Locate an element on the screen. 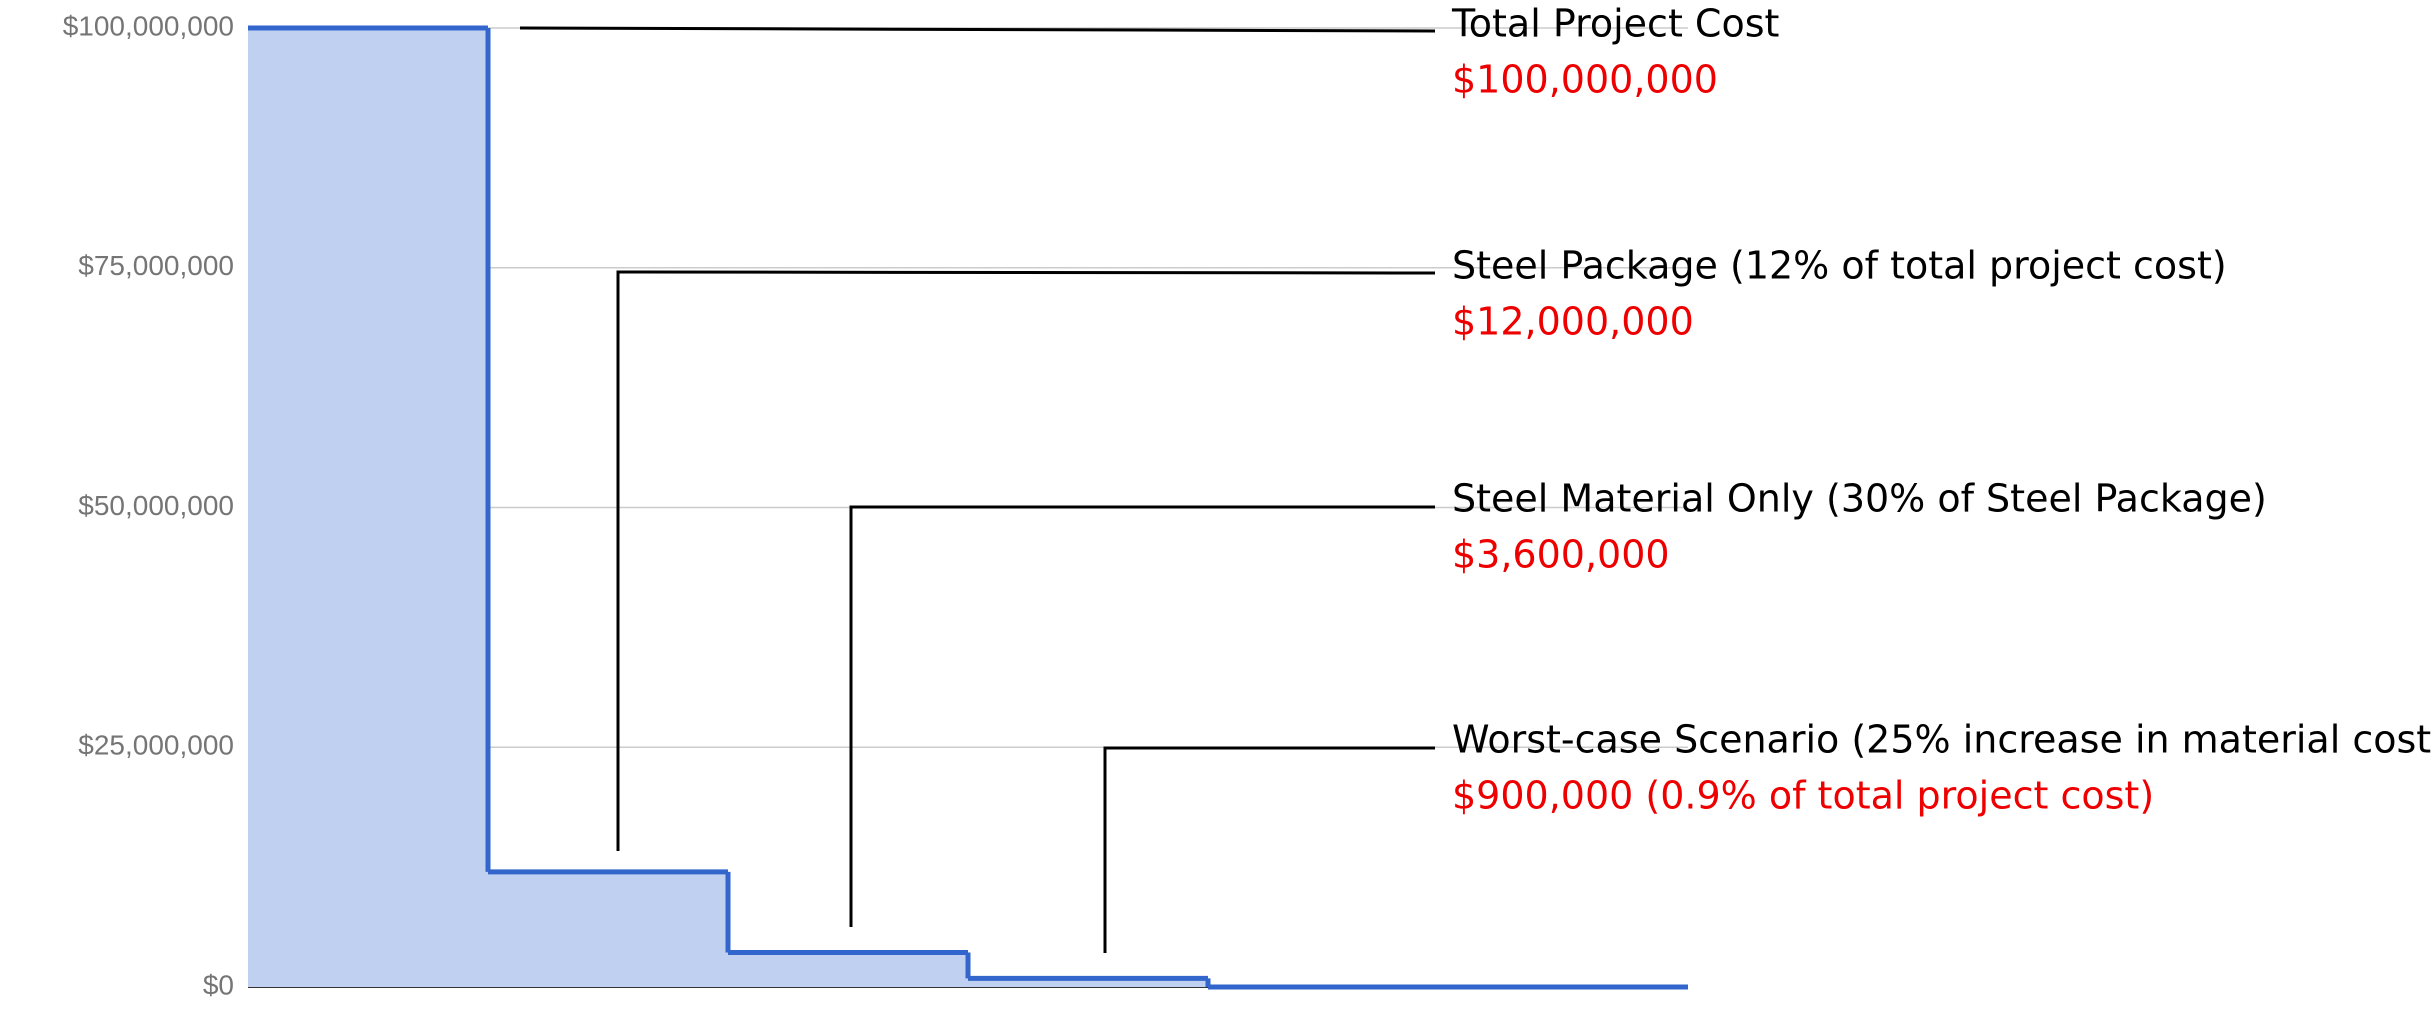 This screenshot has height=1010, width=2433. y-tick-label: $50,000,000 is located at coordinates (156, 505).